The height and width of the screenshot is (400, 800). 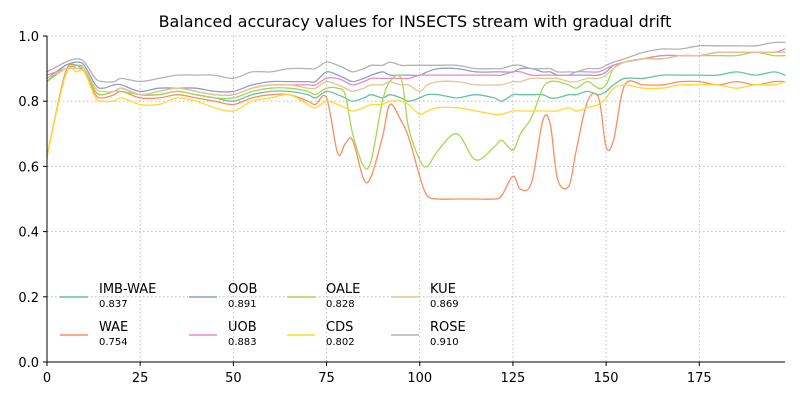 I want to click on y-tick-label: 0.2, so click(x=28, y=298).